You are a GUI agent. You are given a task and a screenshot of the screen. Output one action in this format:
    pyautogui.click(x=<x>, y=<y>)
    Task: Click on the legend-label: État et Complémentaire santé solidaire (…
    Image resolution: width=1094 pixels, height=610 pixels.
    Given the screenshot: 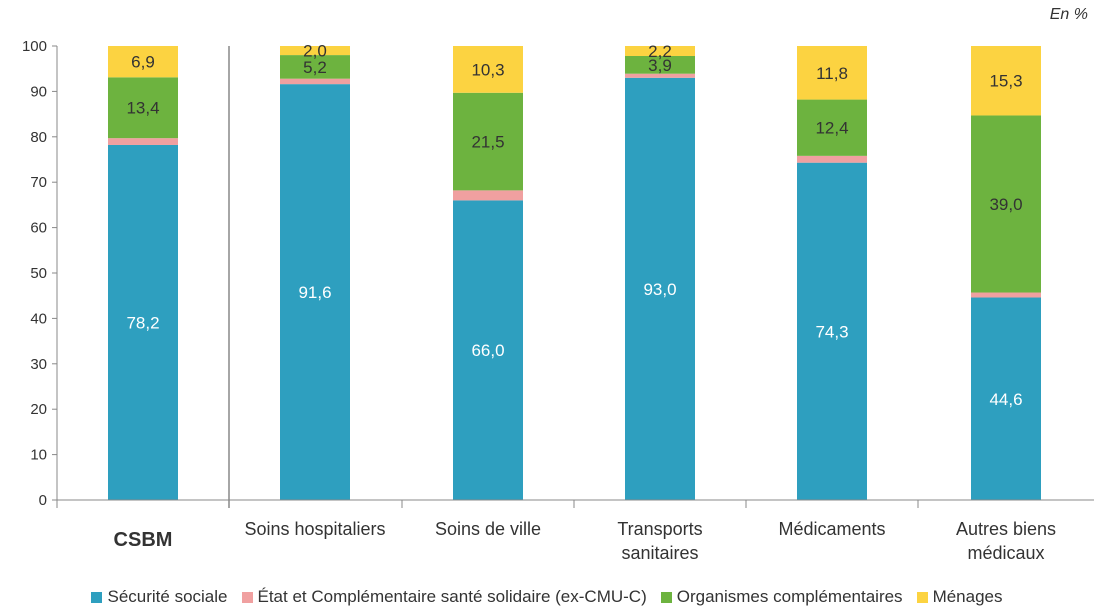 What is the action you would take?
    pyautogui.click(x=452, y=596)
    